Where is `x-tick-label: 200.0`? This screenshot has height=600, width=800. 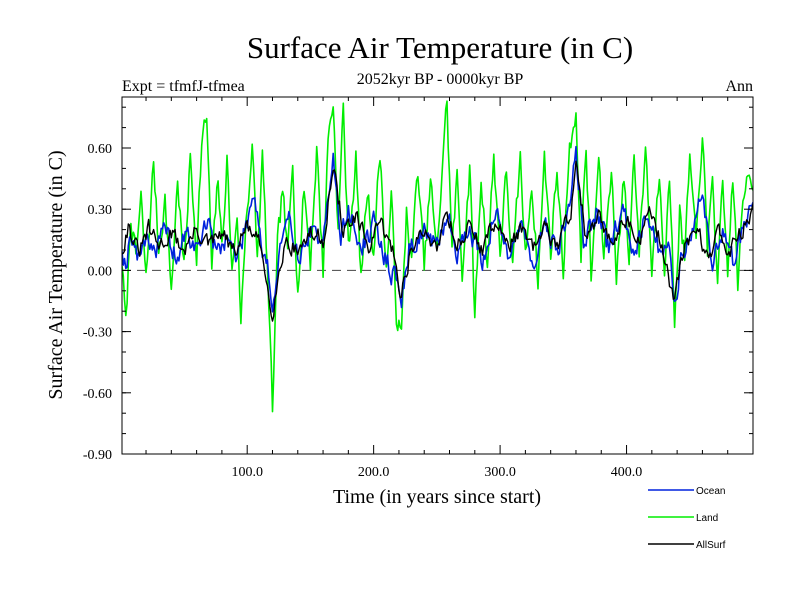 x-tick-label: 200.0 is located at coordinates (374, 472).